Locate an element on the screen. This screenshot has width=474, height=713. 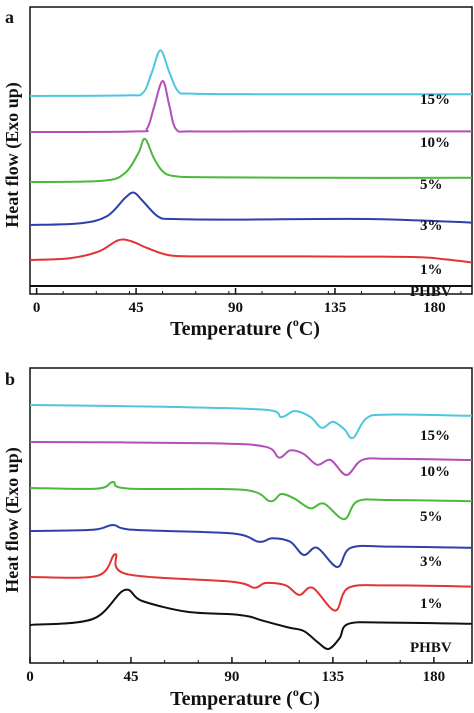
panel-a-label: a is located at coordinates (9, 17).